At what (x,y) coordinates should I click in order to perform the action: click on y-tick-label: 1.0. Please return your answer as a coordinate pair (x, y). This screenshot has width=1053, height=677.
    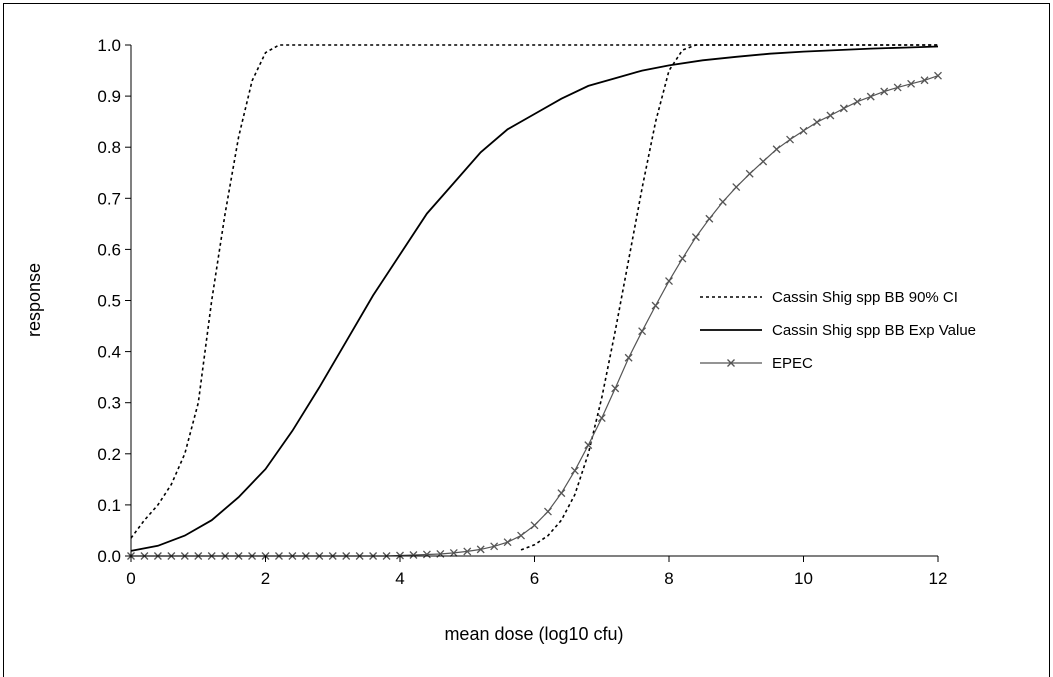
    Looking at the image, I should click on (109, 45).